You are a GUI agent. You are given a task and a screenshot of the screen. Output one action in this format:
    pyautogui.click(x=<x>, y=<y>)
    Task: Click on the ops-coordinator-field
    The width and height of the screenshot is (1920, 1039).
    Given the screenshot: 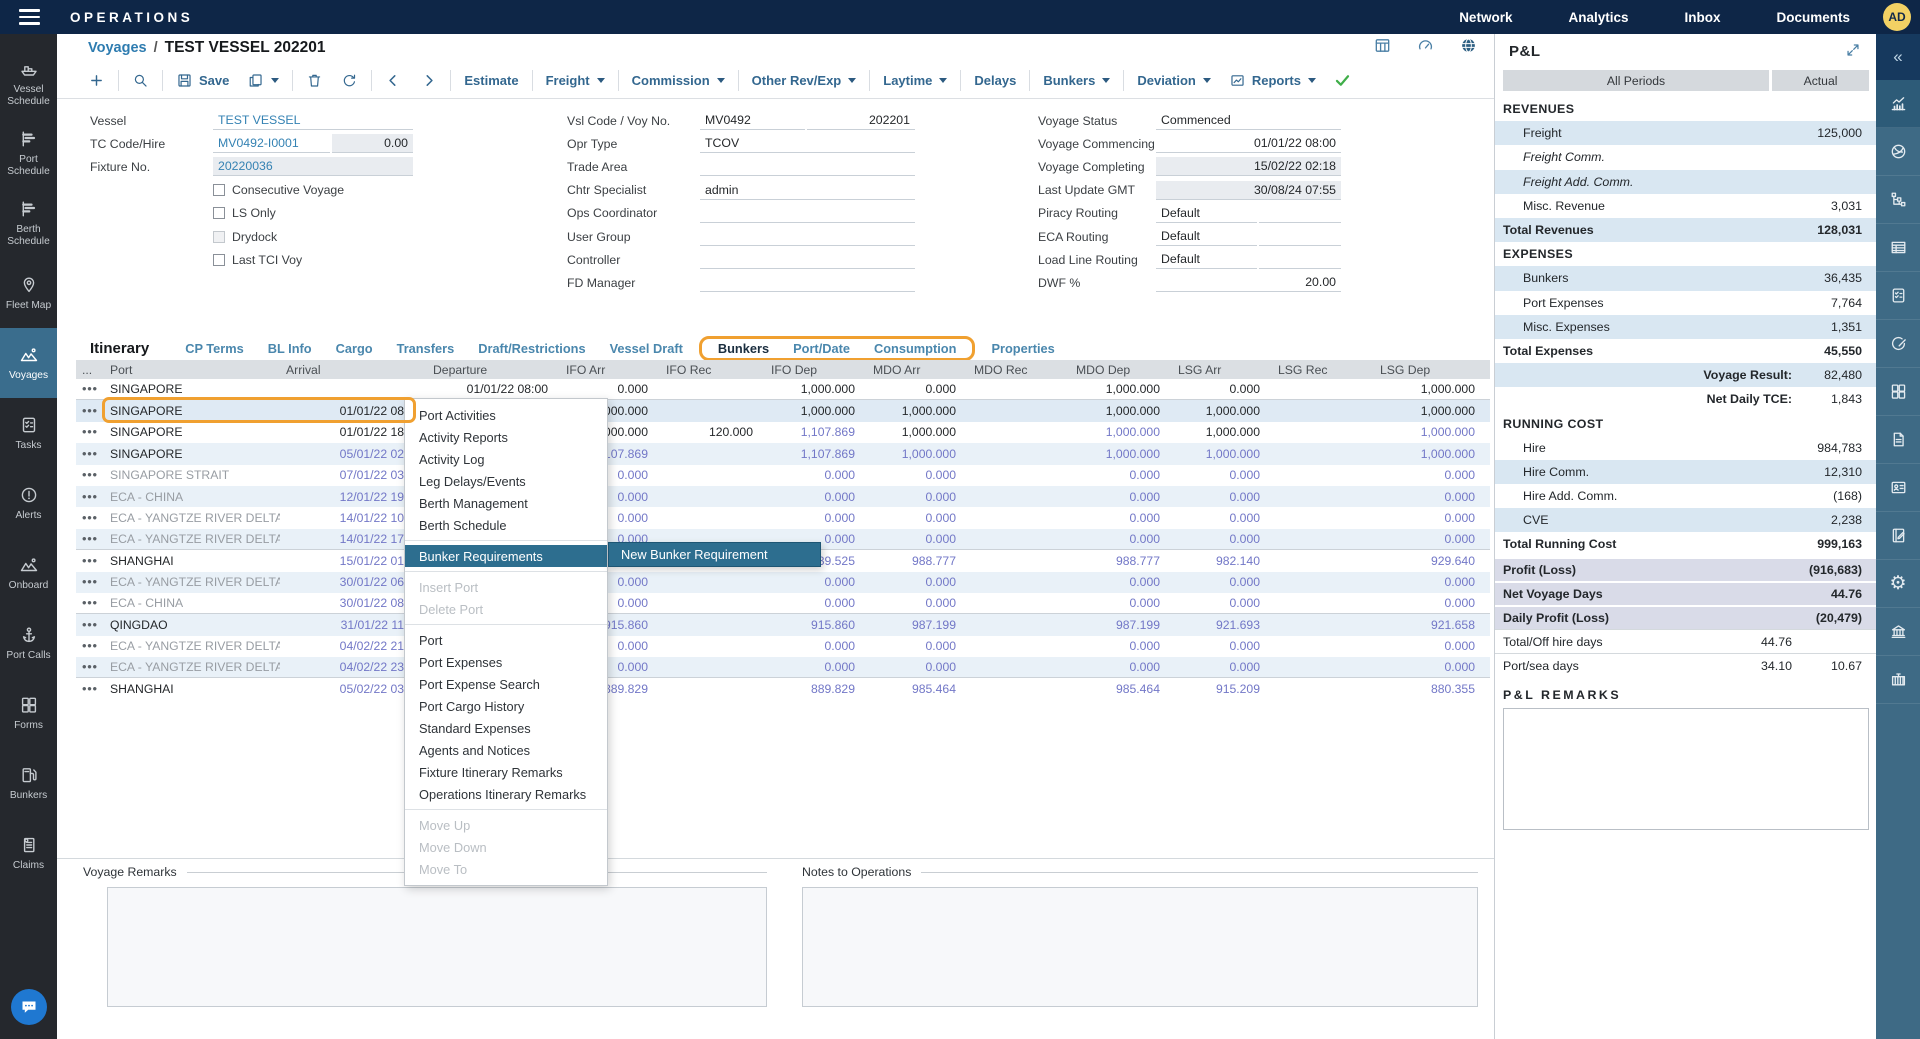 What is the action you would take?
    pyautogui.click(x=807, y=213)
    